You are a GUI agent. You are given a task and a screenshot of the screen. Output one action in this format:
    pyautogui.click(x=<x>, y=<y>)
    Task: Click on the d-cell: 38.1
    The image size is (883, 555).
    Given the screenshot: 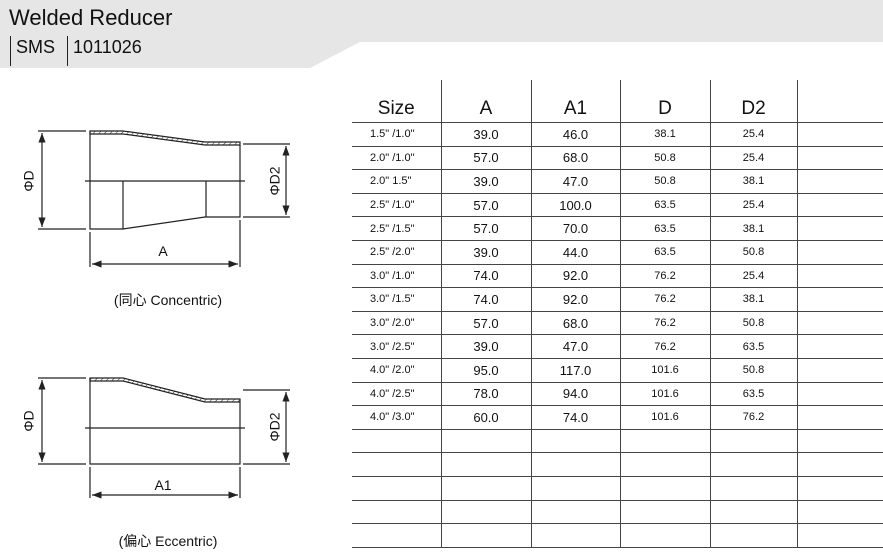 What is the action you would take?
    pyautogui.click(x=664, y=134)
    